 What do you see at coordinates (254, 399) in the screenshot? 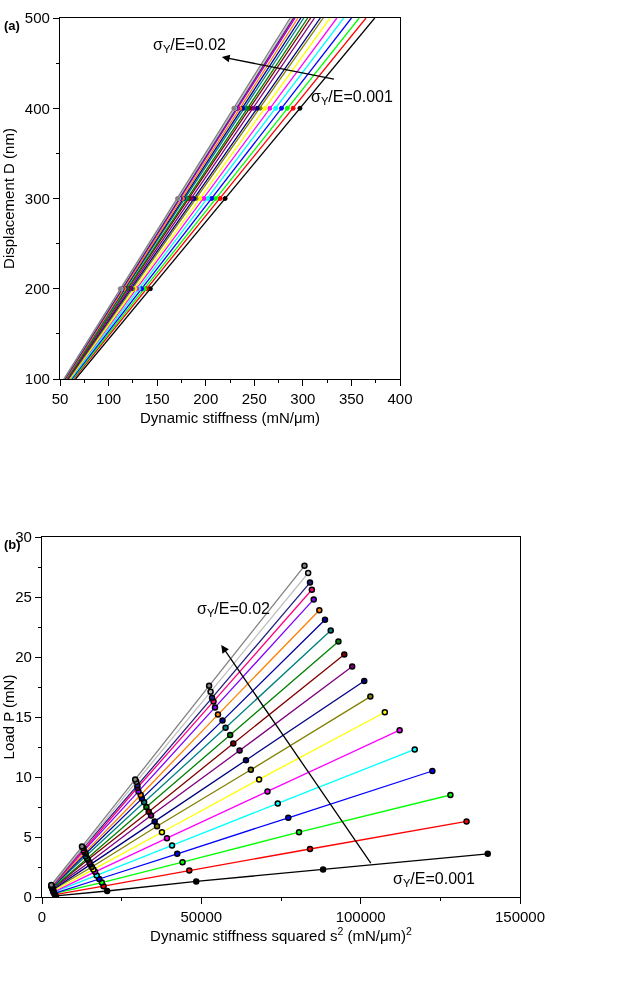
I see `x-tick-label: 250` at bounding box center [254, 399].